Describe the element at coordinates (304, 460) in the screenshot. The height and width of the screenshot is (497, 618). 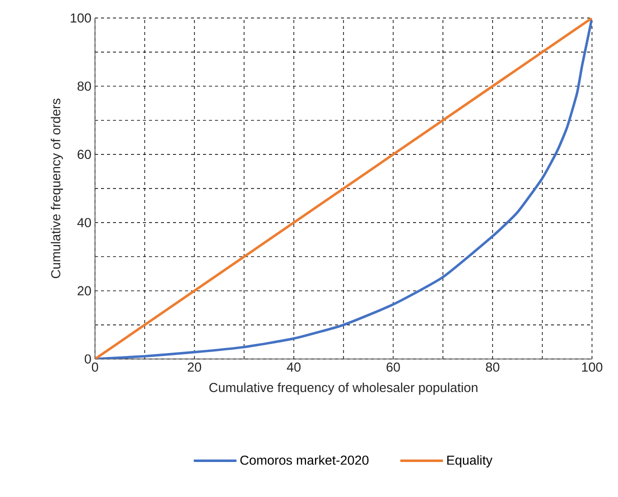
I see `legend-label: Comoros market-2020` at that location.